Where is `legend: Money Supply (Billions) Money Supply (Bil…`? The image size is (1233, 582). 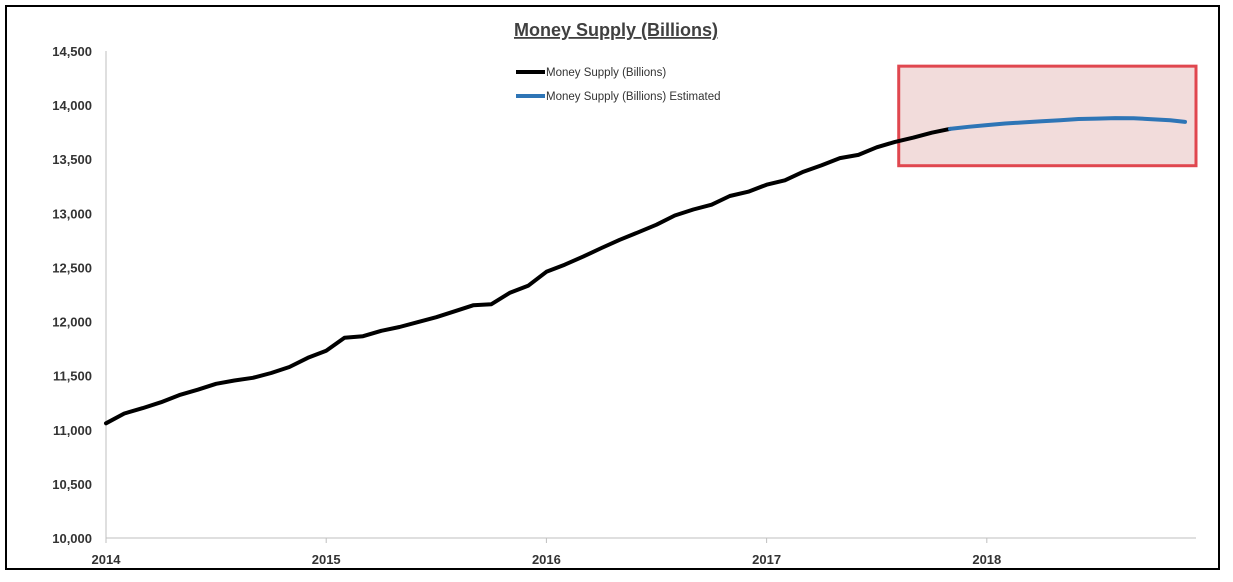
legend: Money Supply (Billions) Money Supply (Bil… is located at coordinates (618, 85).